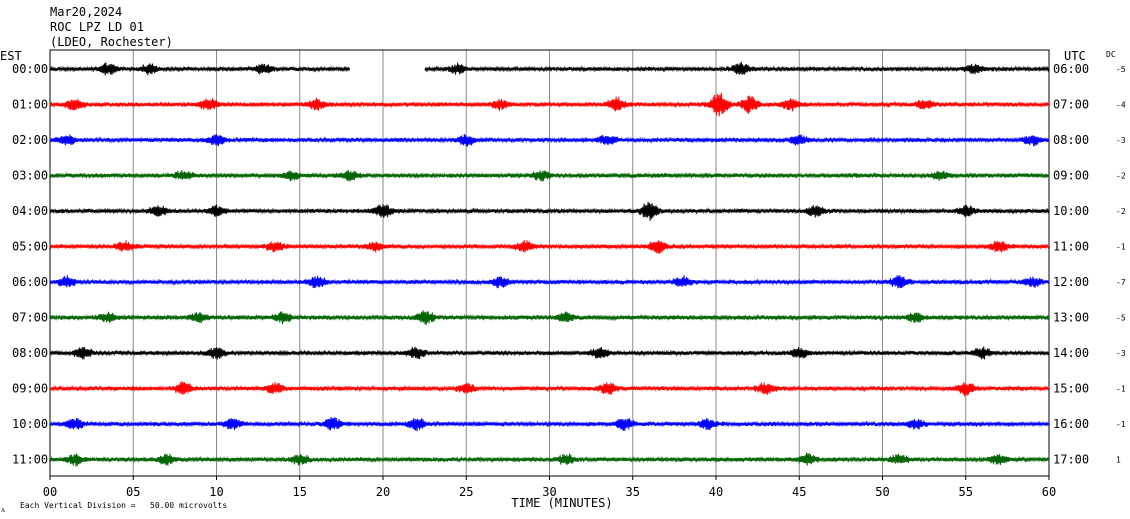  What do you see at coordinates (1121, 105) in the screenshot?
I see `dc-offset-value: -4` at bounding box center [1121, 105].